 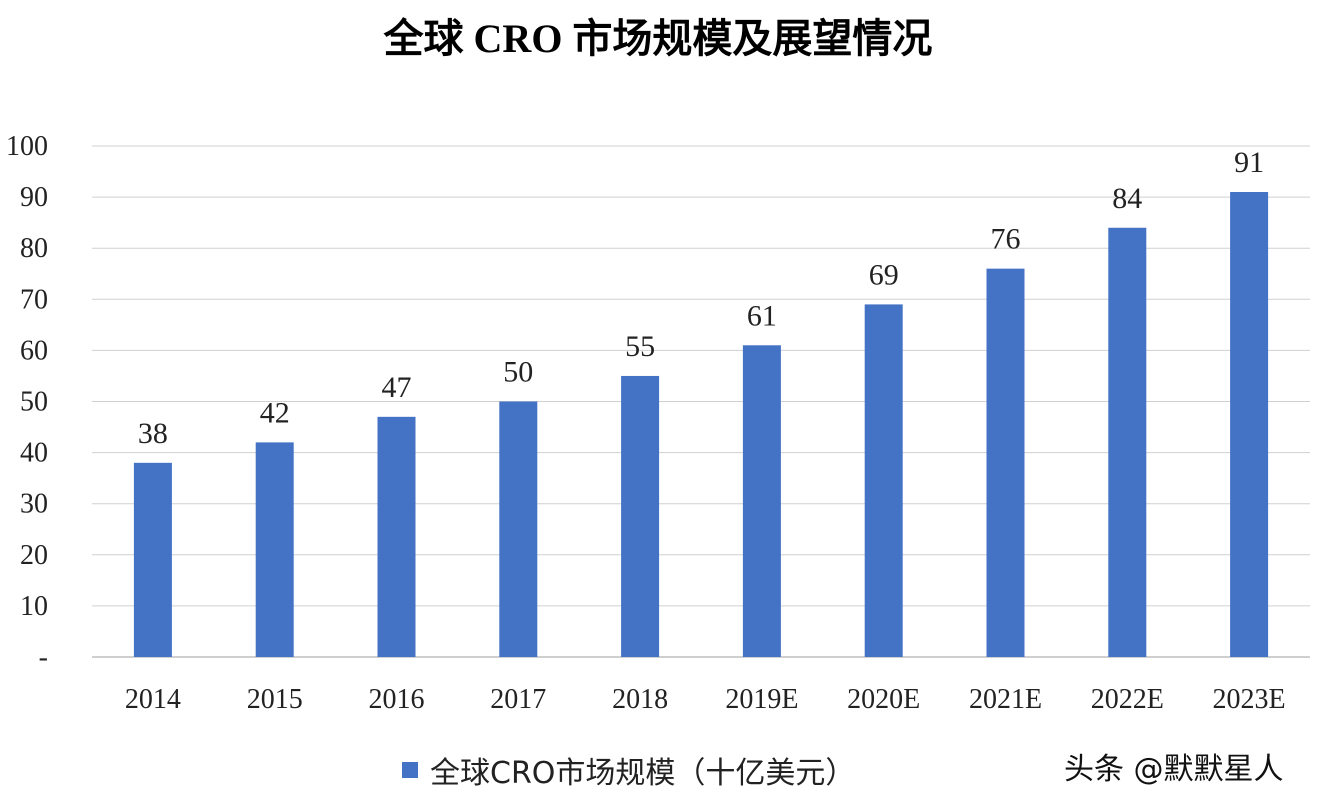 I want to click on y-tick-label: 20, so click(x=34, y=555).